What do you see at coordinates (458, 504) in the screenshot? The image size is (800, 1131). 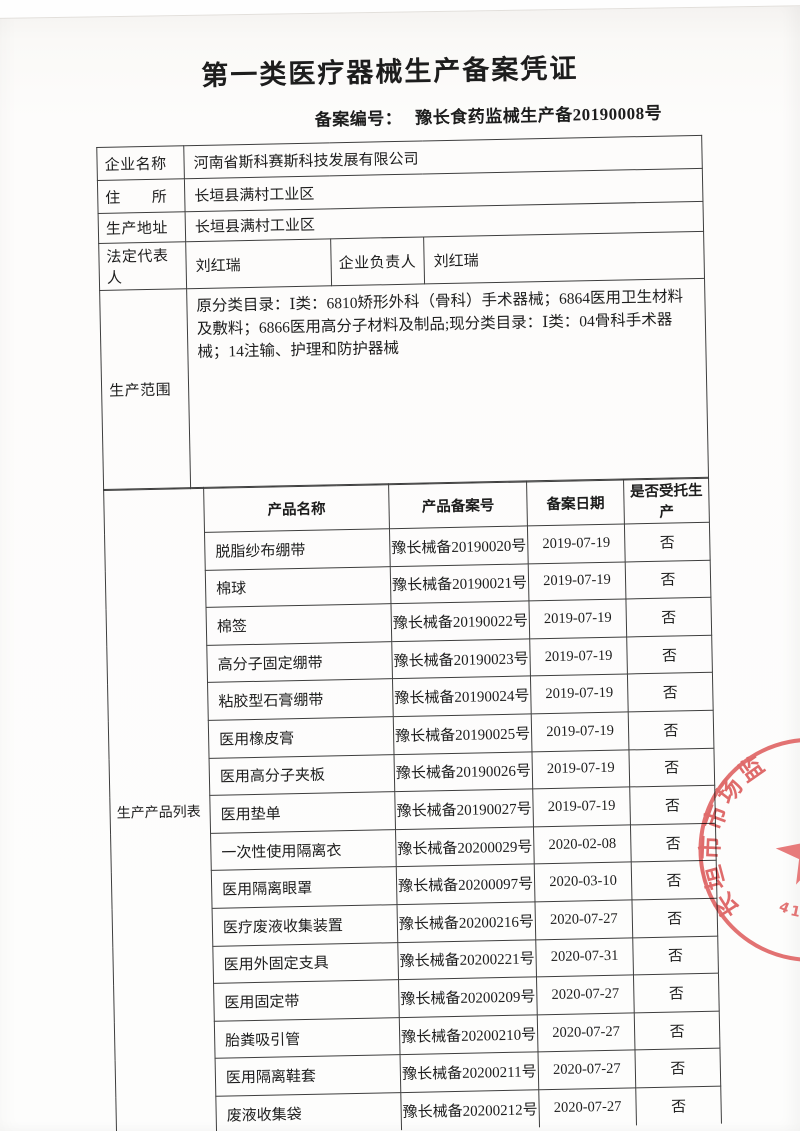 I see `column-header-record-no: 产品备案号` at bounding box center [458, 504].